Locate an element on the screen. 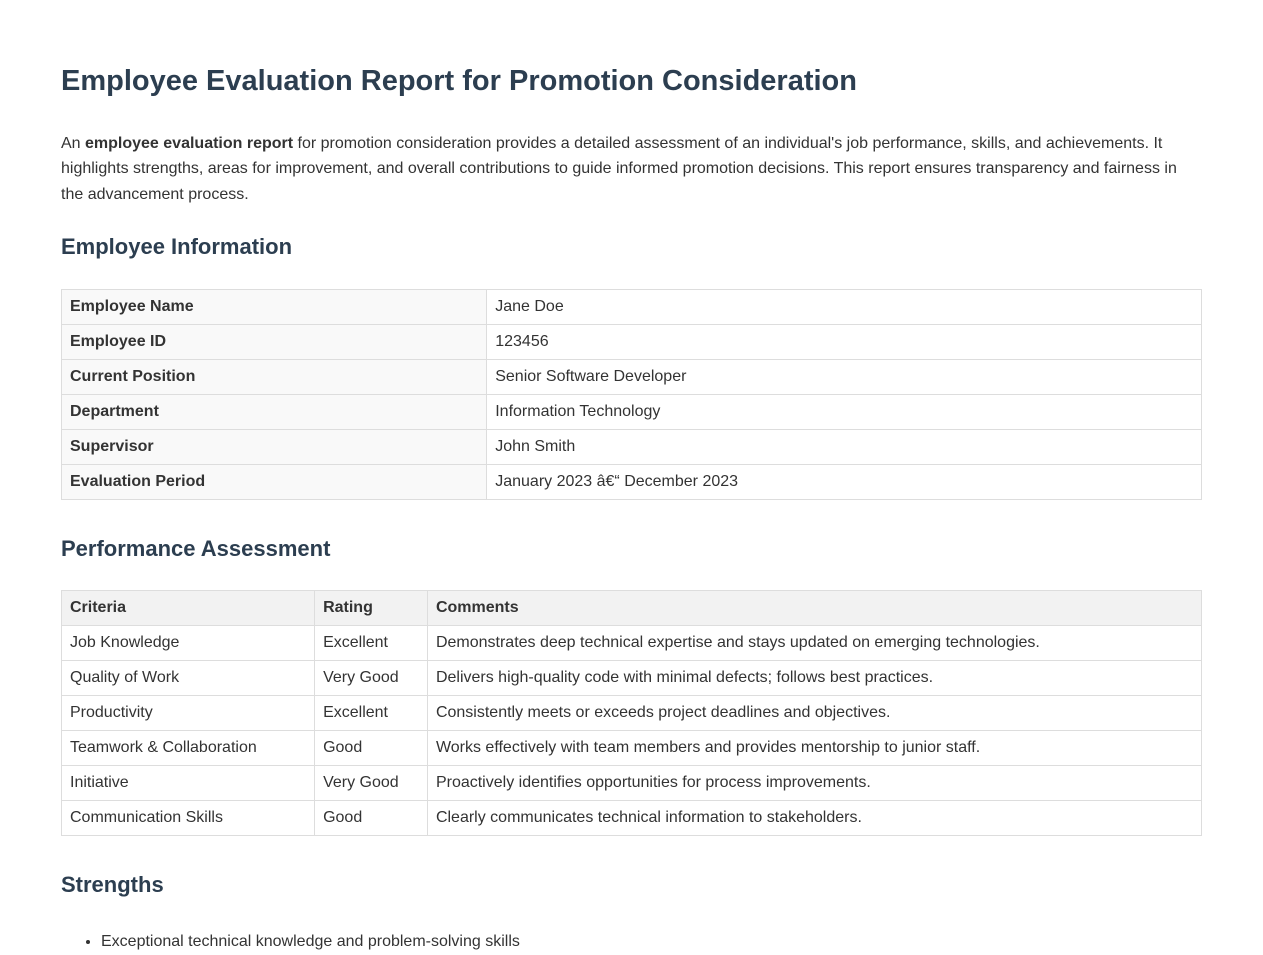  row-value: Jane Doe is located at coordinates (844, 306).